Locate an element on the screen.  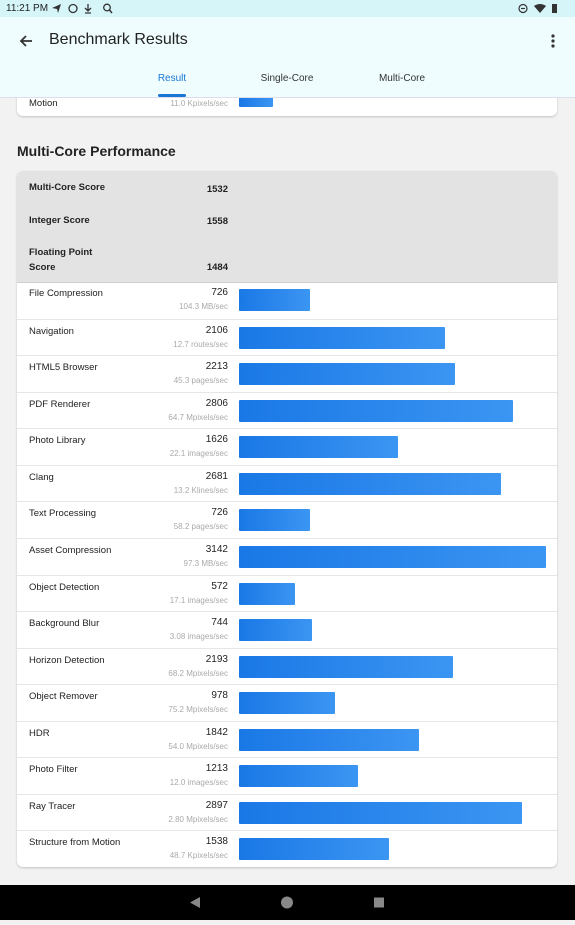
nav-home is located at coordinates (287, 902).